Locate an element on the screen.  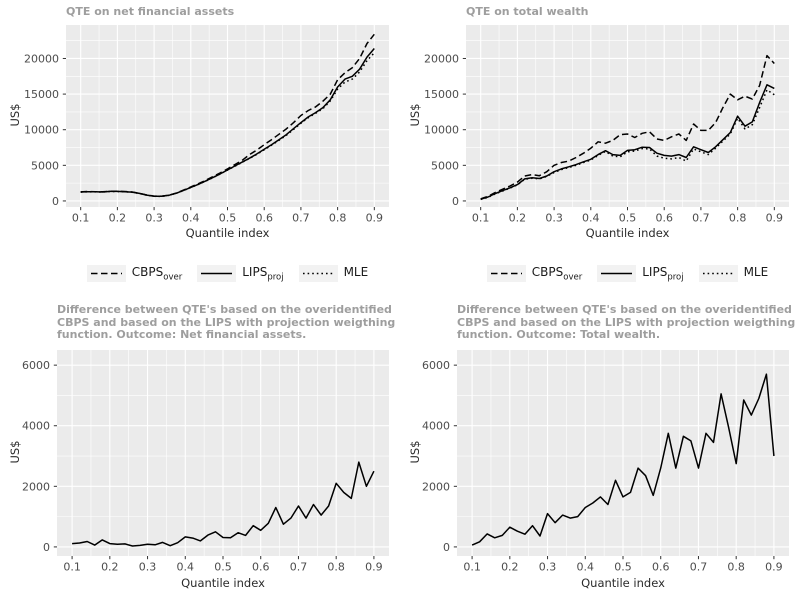
chart-title: QTE on total wealth is located at coordinates (527, 11).